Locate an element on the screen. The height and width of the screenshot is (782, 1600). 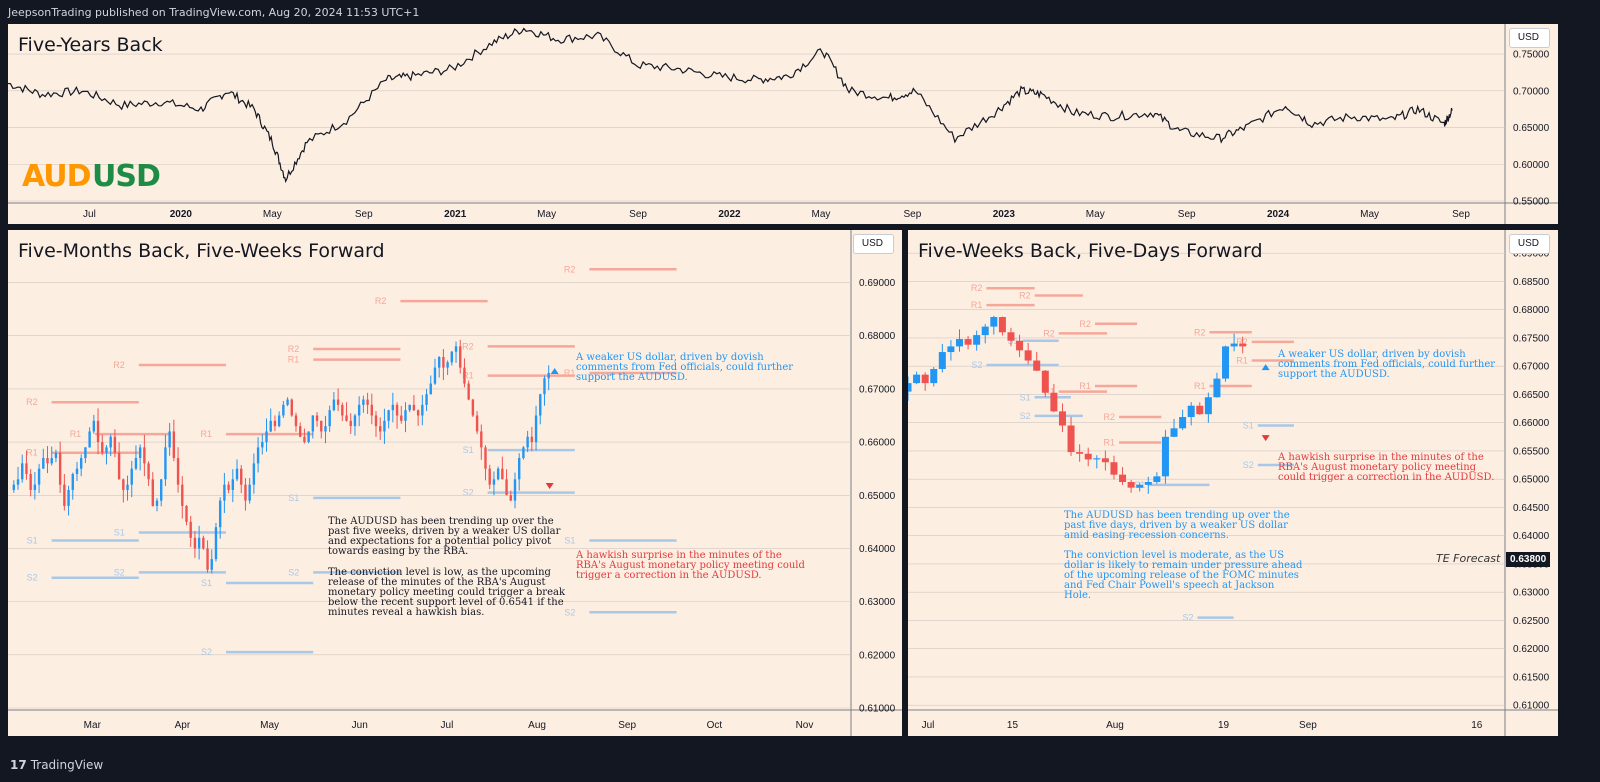
y-tick-label: 0.62000 is located at coordinates (1531, 649).